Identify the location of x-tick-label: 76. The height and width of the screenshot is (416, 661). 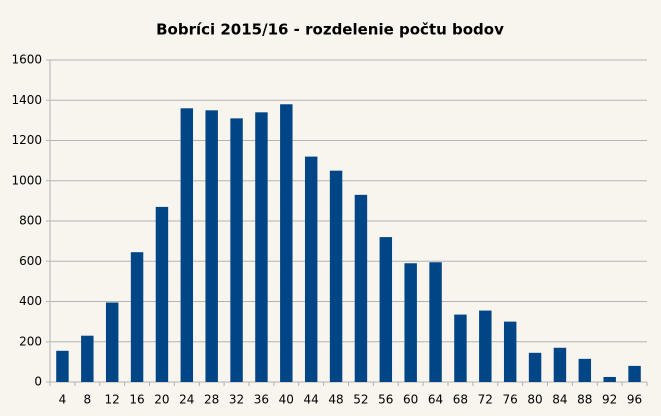
(510, 400).